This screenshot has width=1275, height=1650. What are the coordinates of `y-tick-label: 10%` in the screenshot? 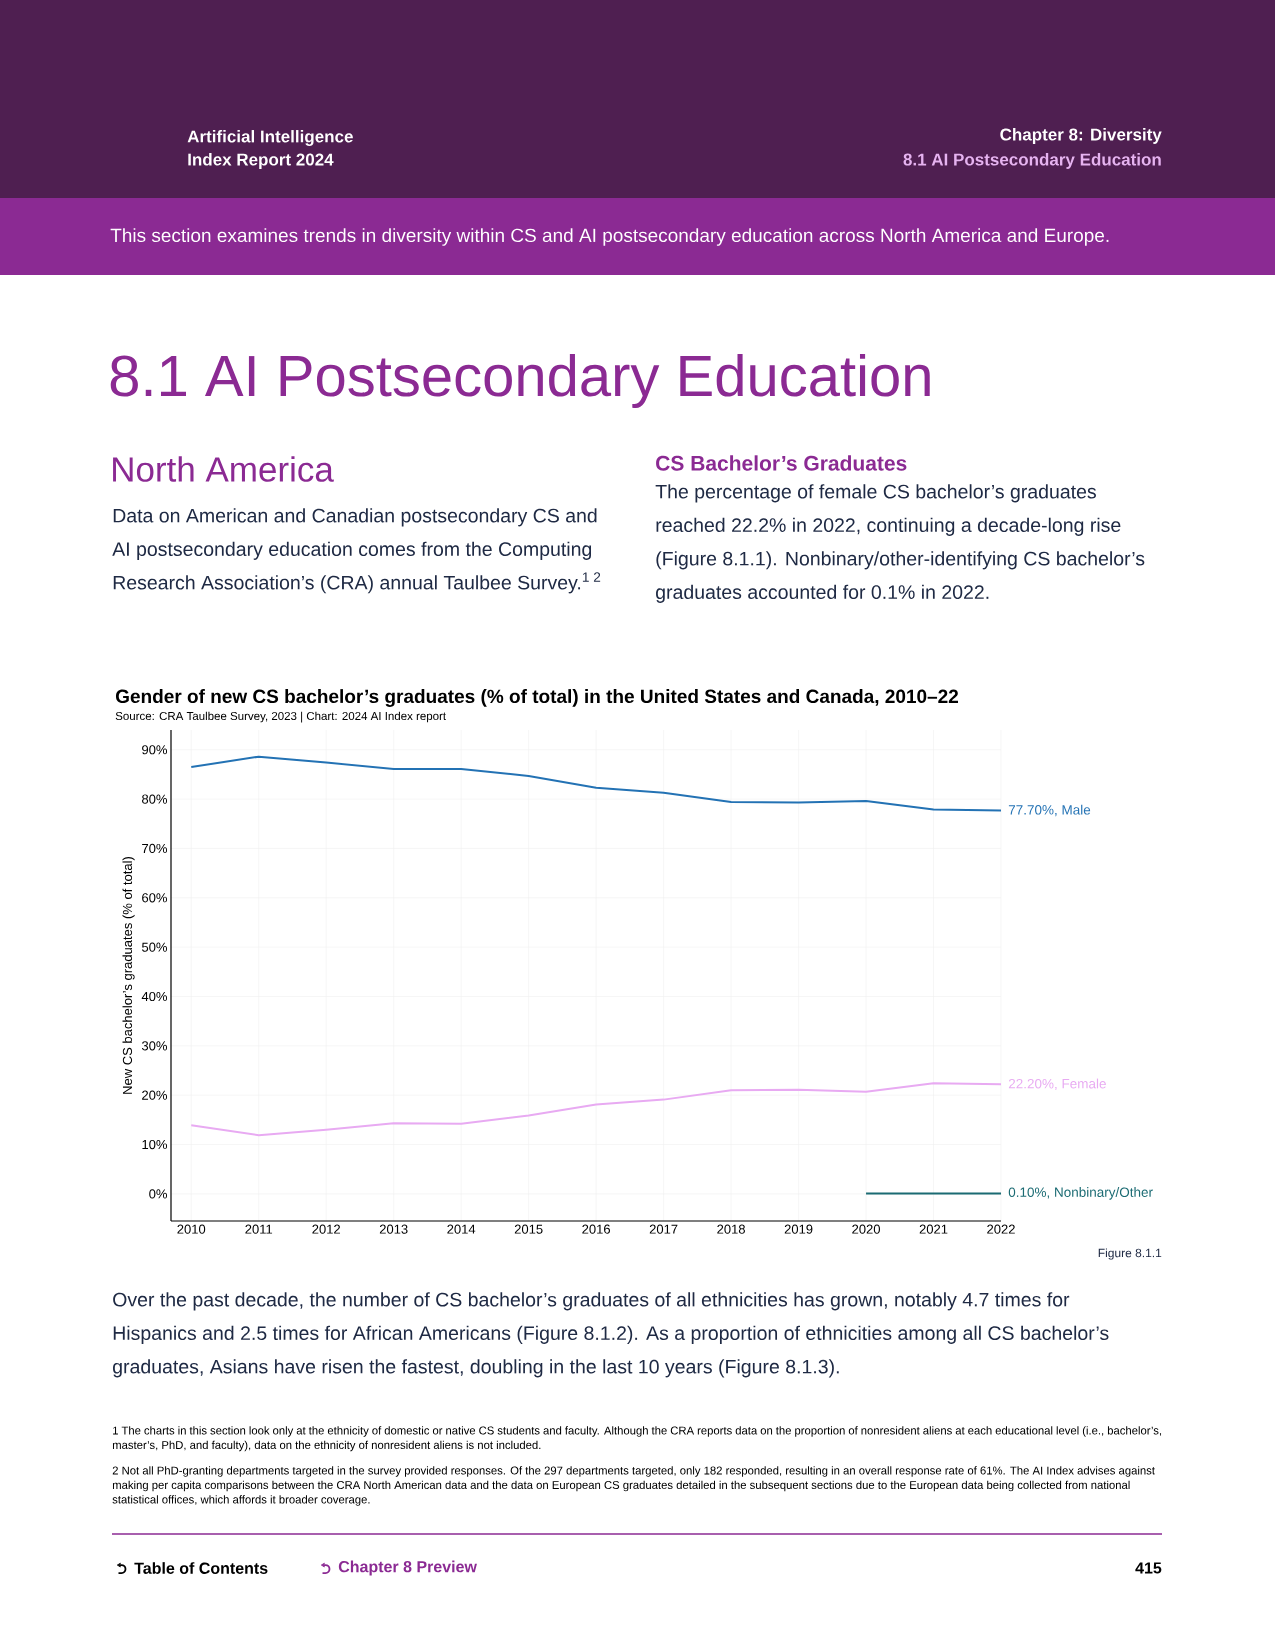 It's located at (155, 1144).